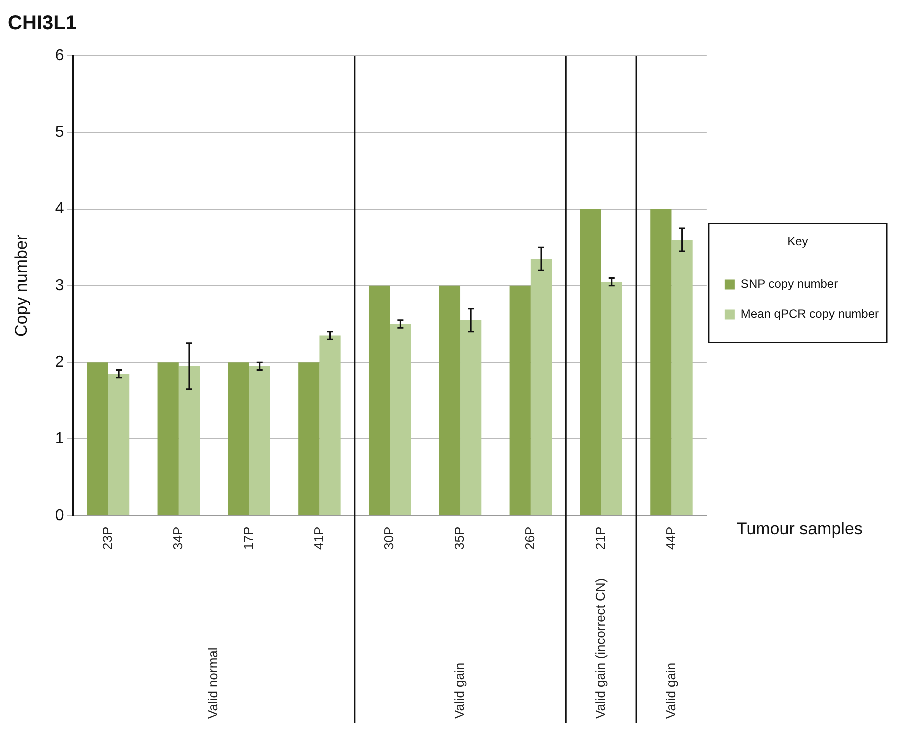 This screenshot has height=731, width=907. I want to click on y-tick-label: 0, so click(59, 515).